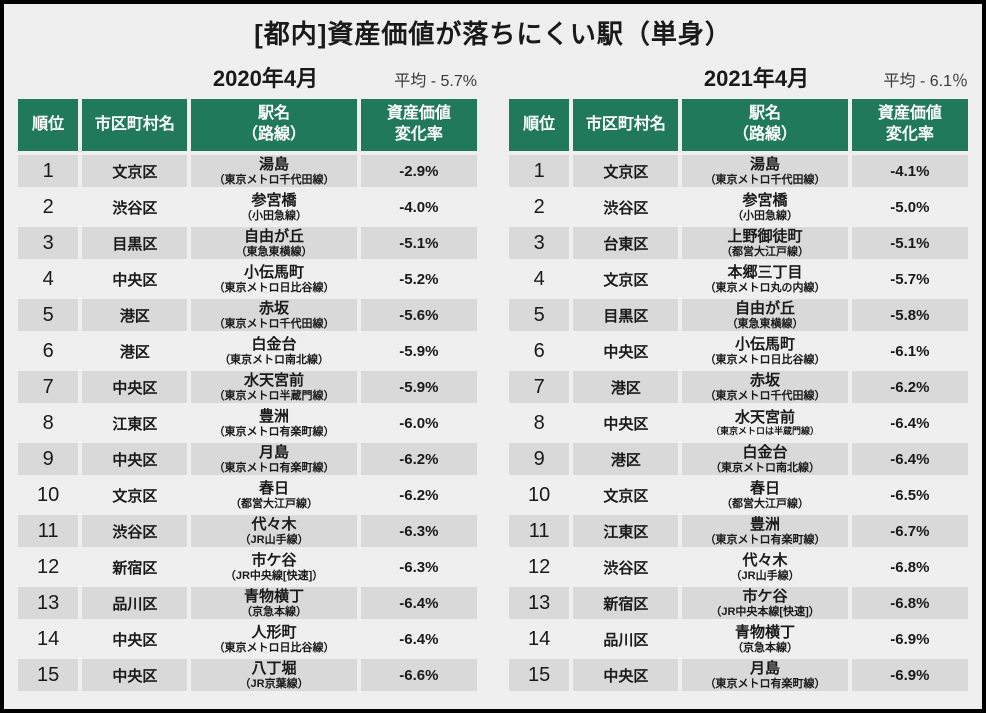 This screenshot has height=713, width=986. I want to click on station-cell: 青物横丁 （京急本線）, so click(274, 603).